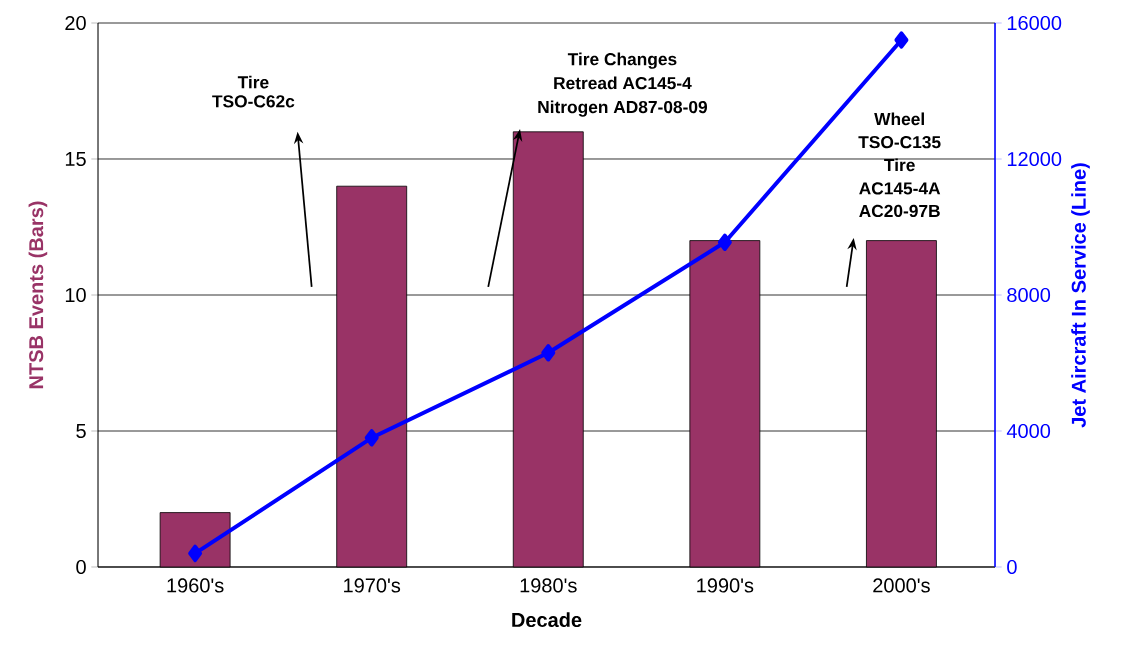  I want to click on y-tick-label: 20, so click(75, 23).